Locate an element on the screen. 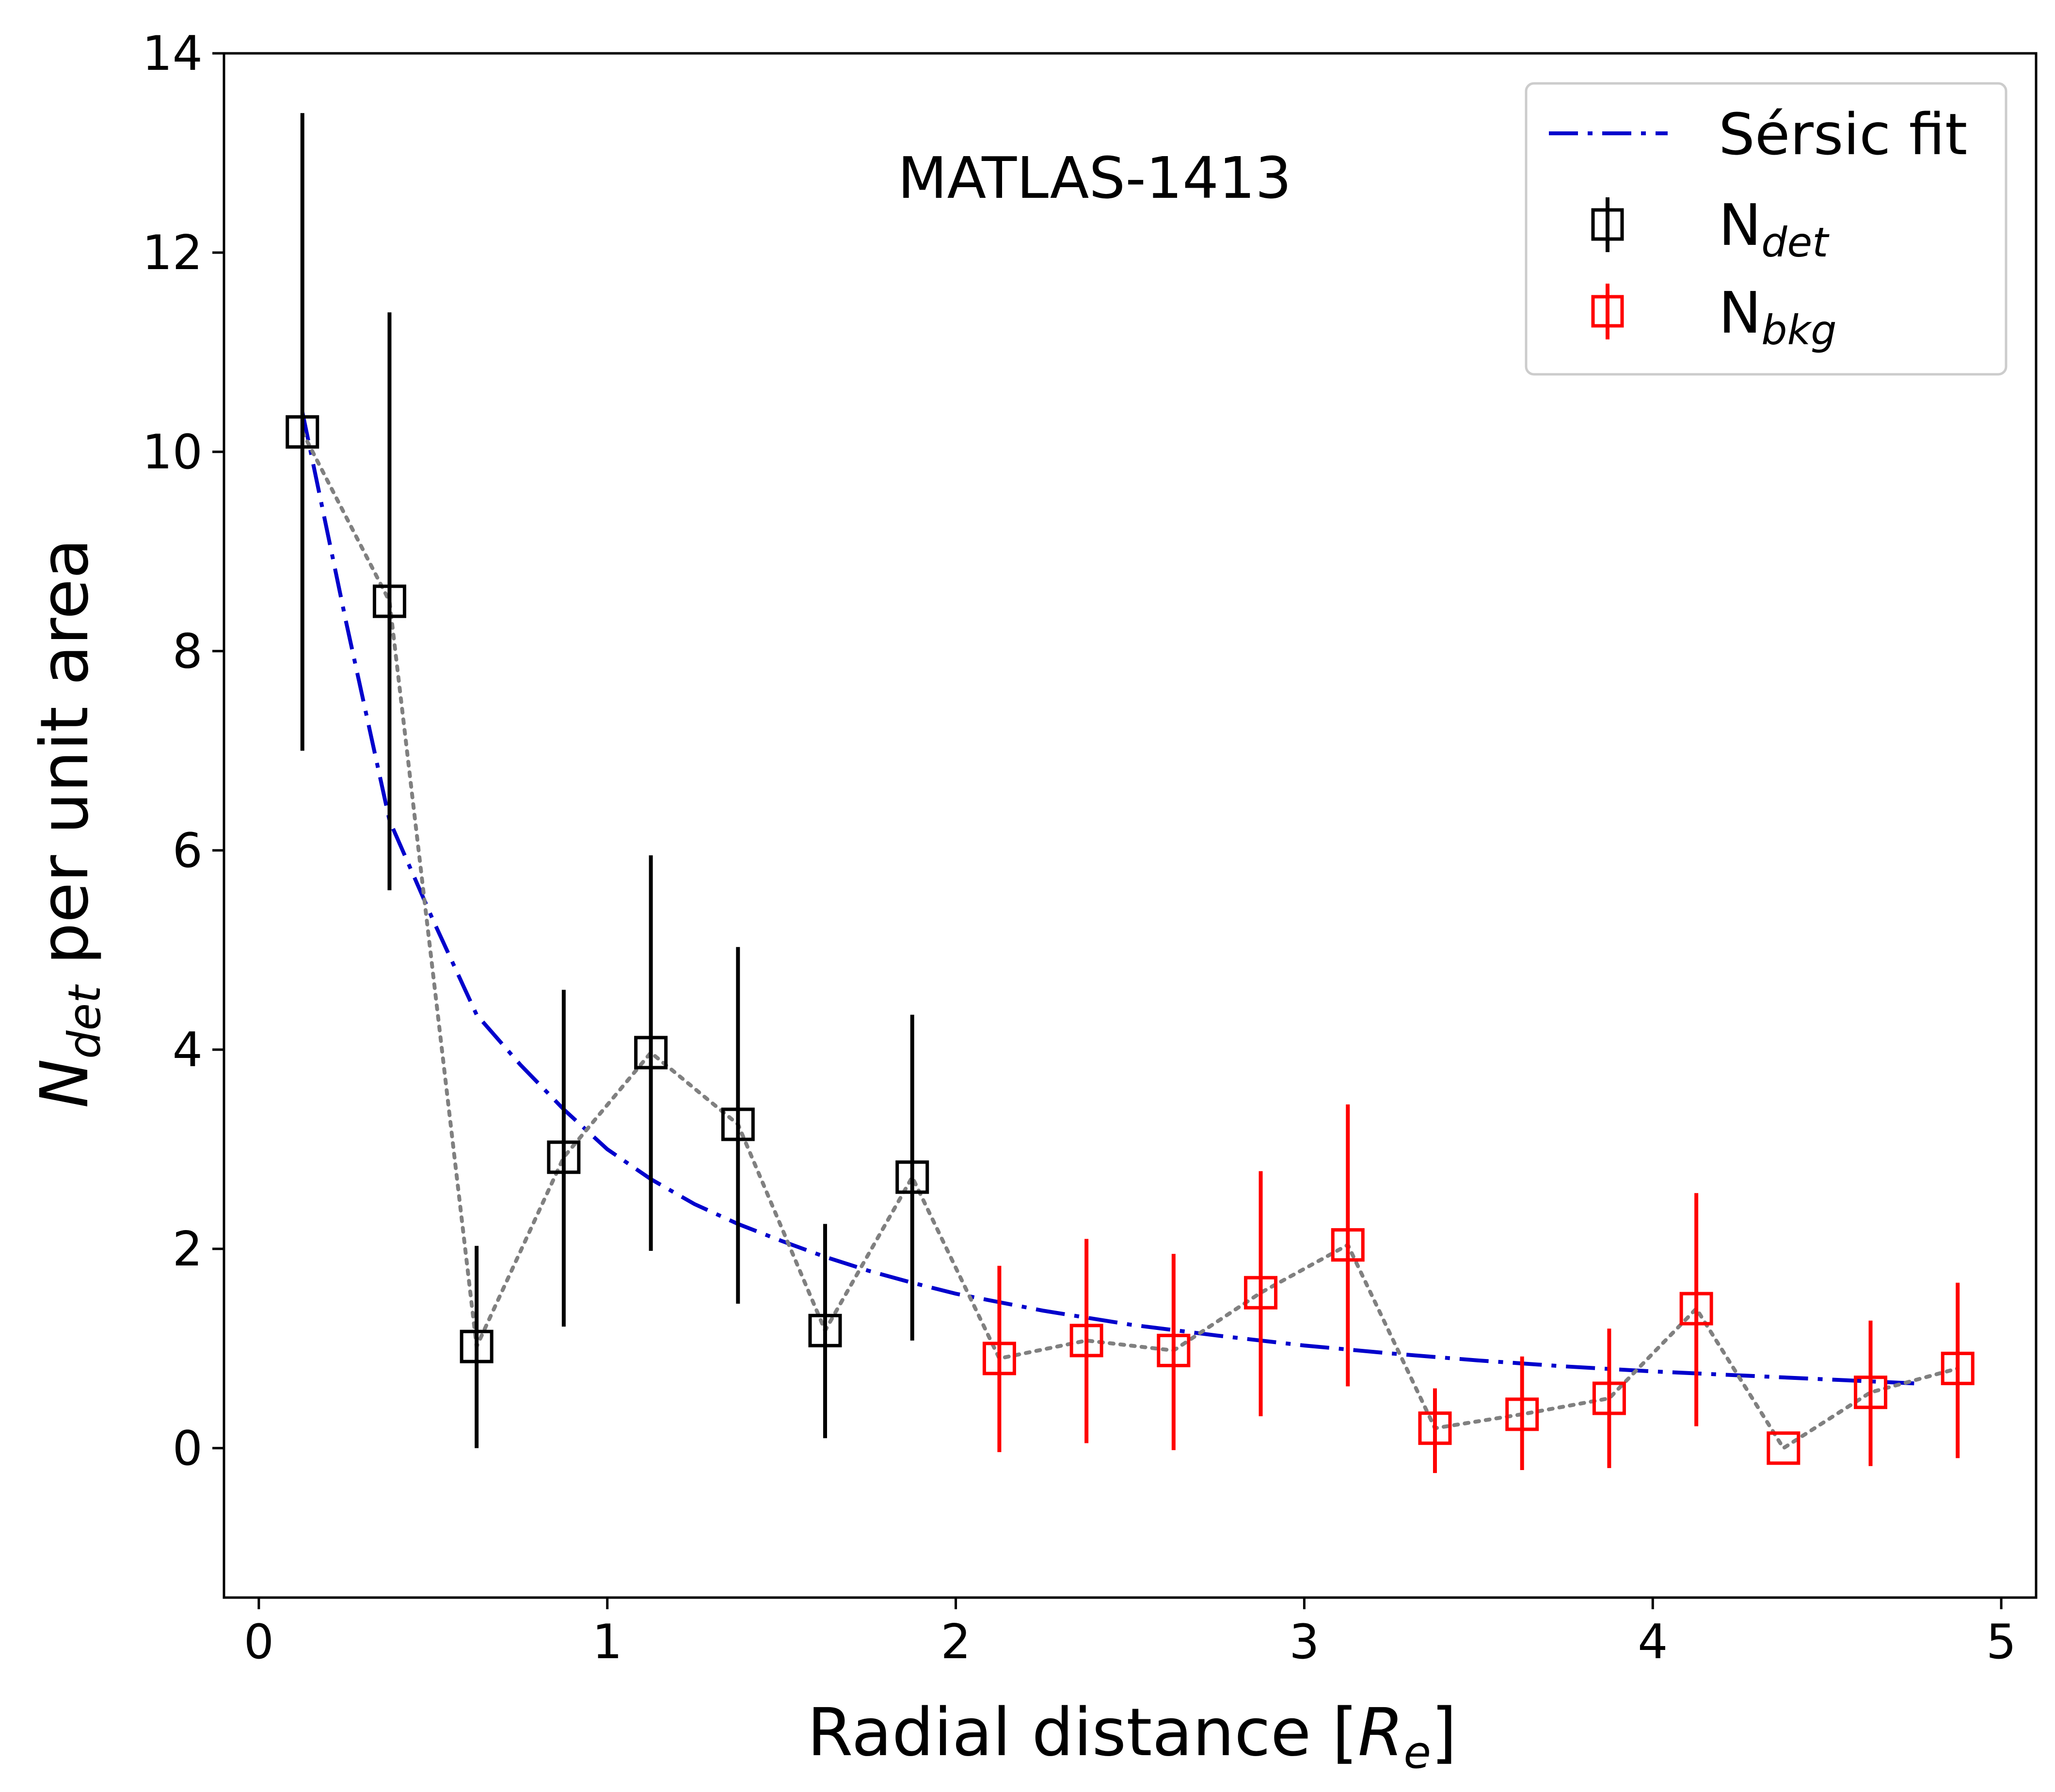 This screenshot has width=2055, height=1792. legend-ndet-label-main: N is located at coordinates (1740, 225).